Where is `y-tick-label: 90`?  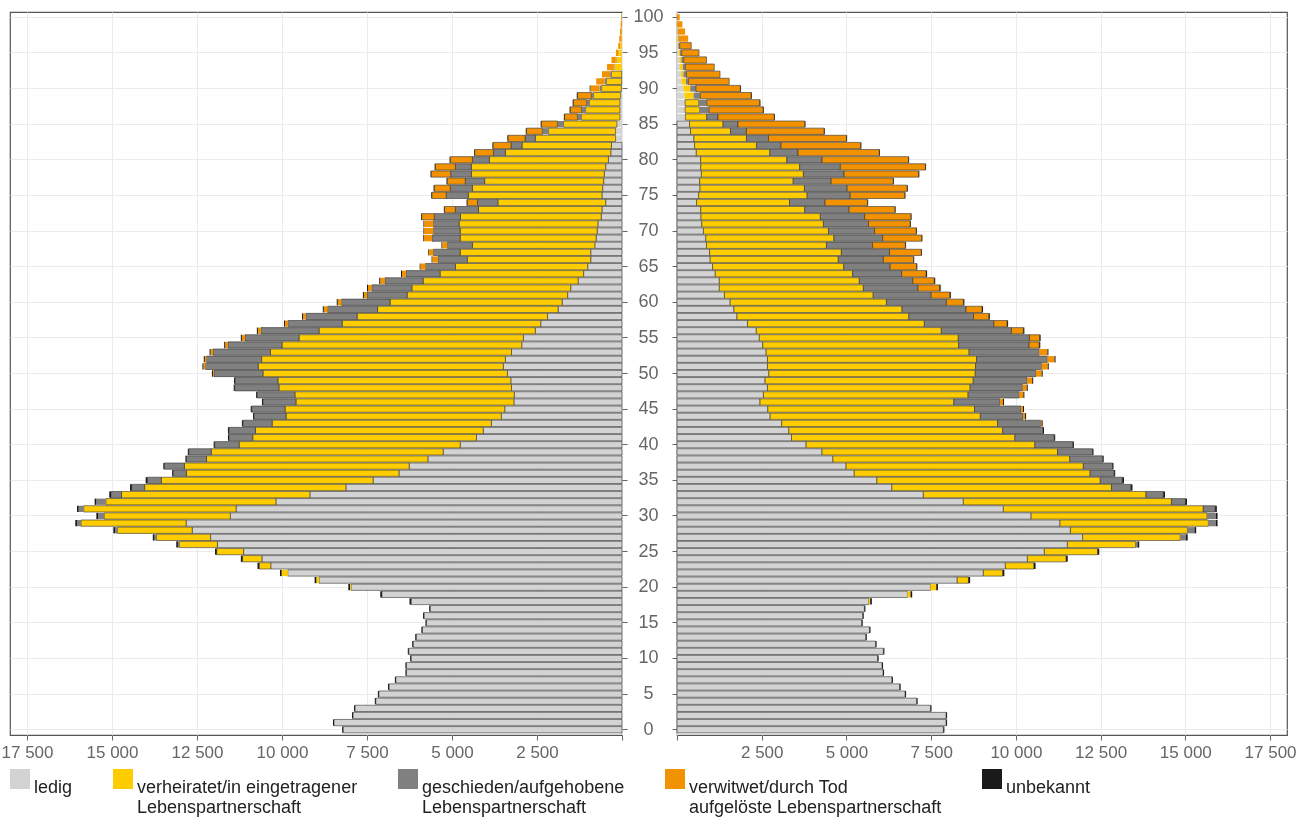
y-tick-label: 90 is located at coordinates (648, 87).